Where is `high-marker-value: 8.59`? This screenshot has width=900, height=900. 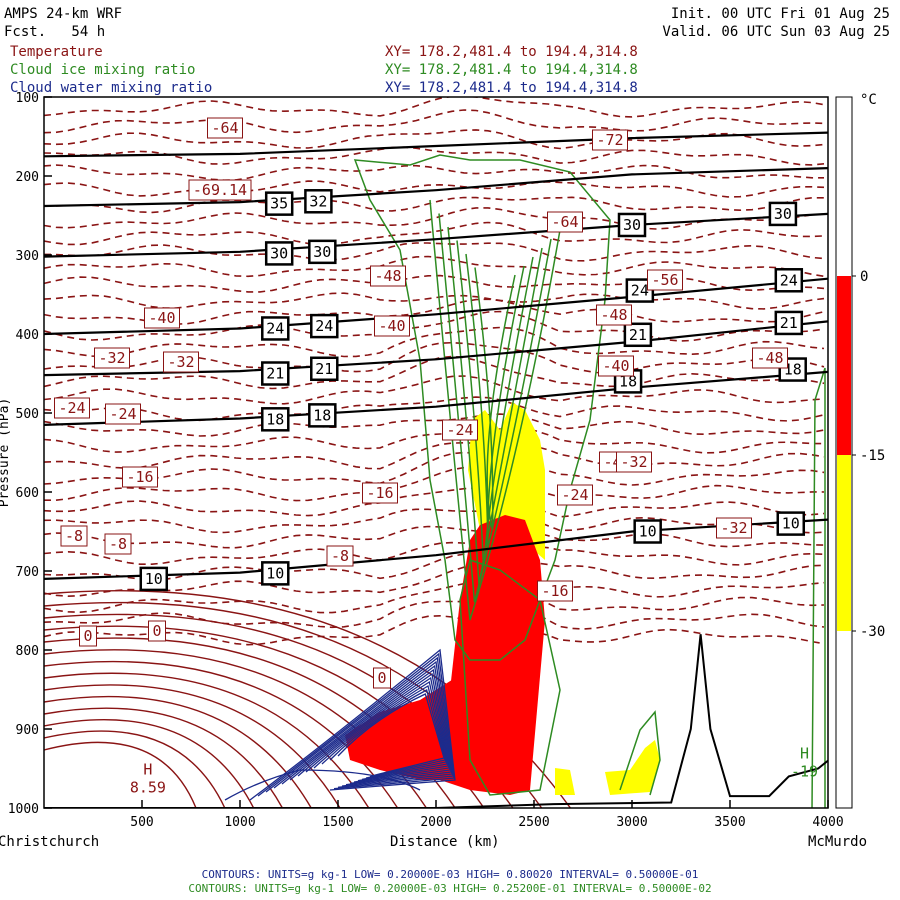
high-marker-value: 8.59 is located at coordinates (148, 787).